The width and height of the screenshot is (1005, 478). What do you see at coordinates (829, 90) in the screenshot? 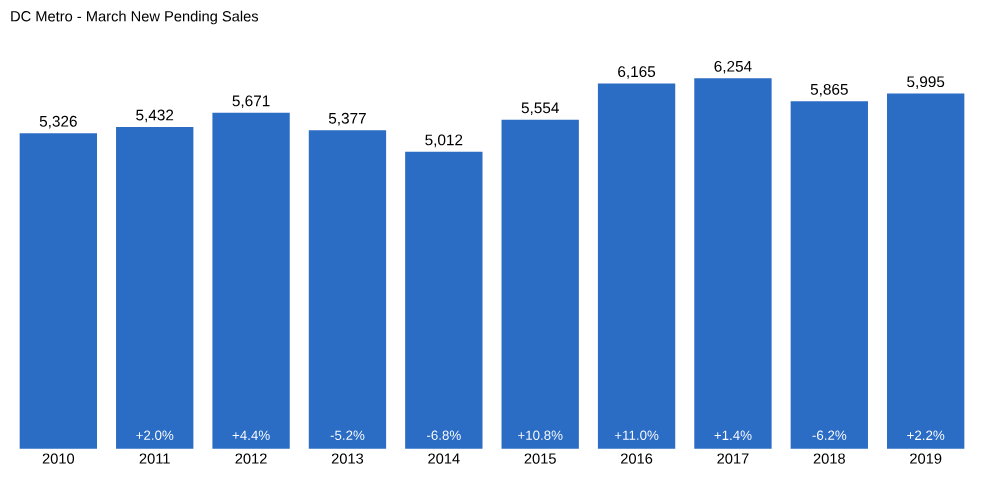
I see `data-label: 5,865` at bounding box center [829, 90].